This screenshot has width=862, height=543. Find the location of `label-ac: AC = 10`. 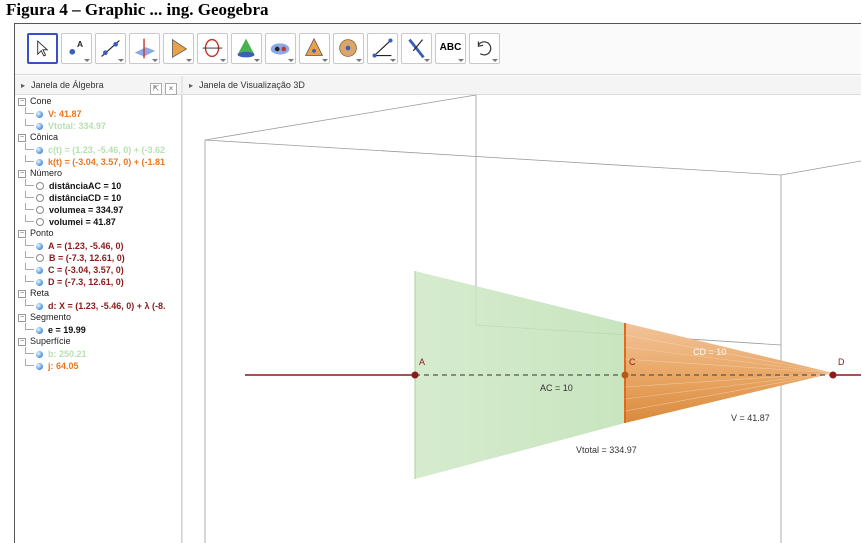

label-ac: AC = 10 is located at coordinates (556, 388).